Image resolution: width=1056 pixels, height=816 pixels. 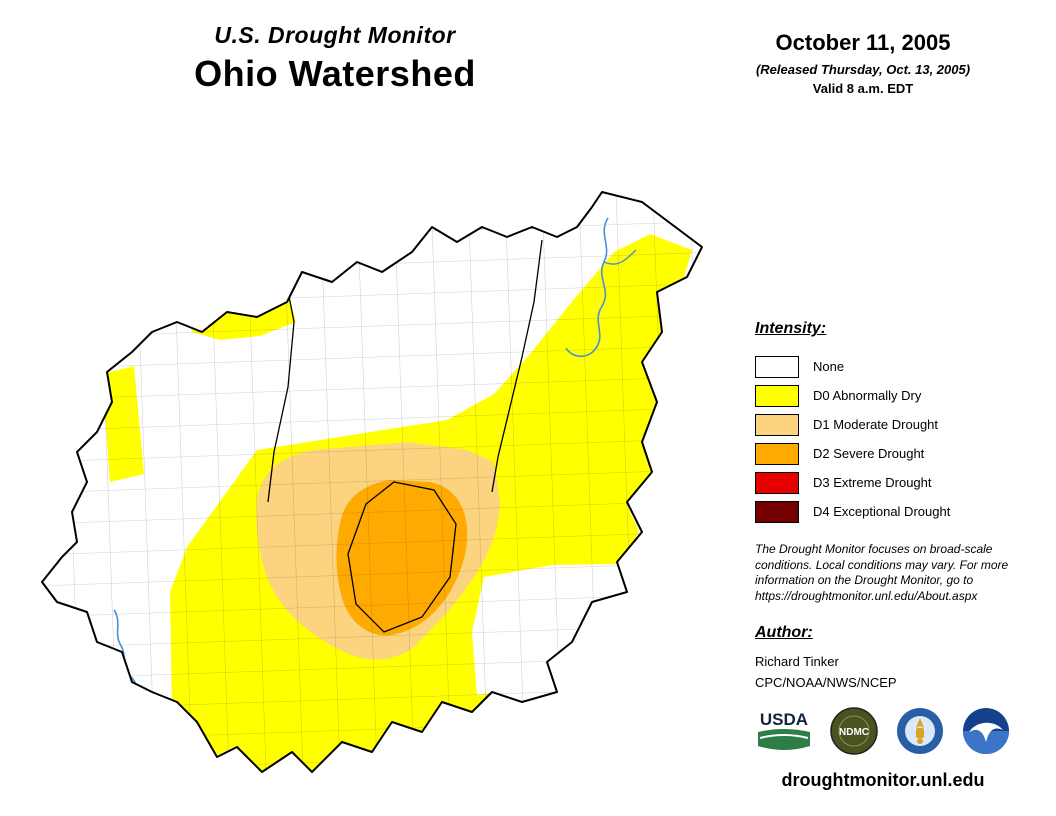 I want to click on legend-swatch-none, so click(x=777, y=366).